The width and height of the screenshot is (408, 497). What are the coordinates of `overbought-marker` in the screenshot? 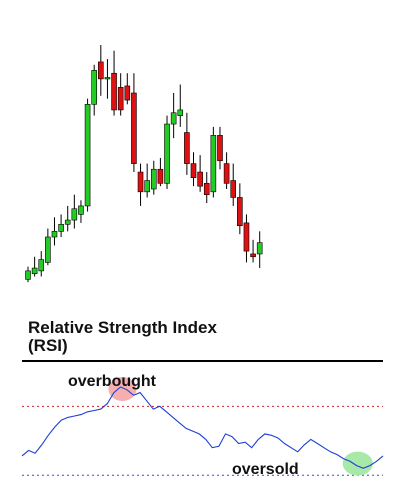 It's located at (122, 389).